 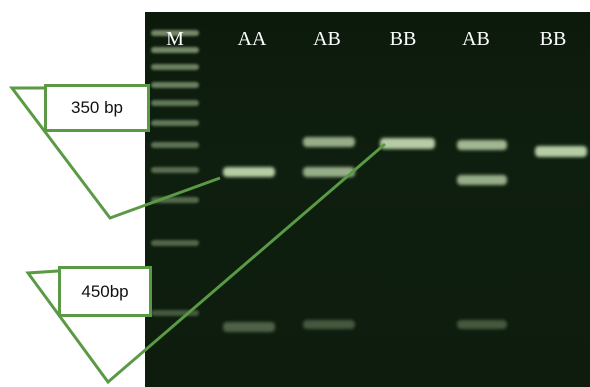 I want to click on lane-label-aa: AA, so click(x=252, y=39).